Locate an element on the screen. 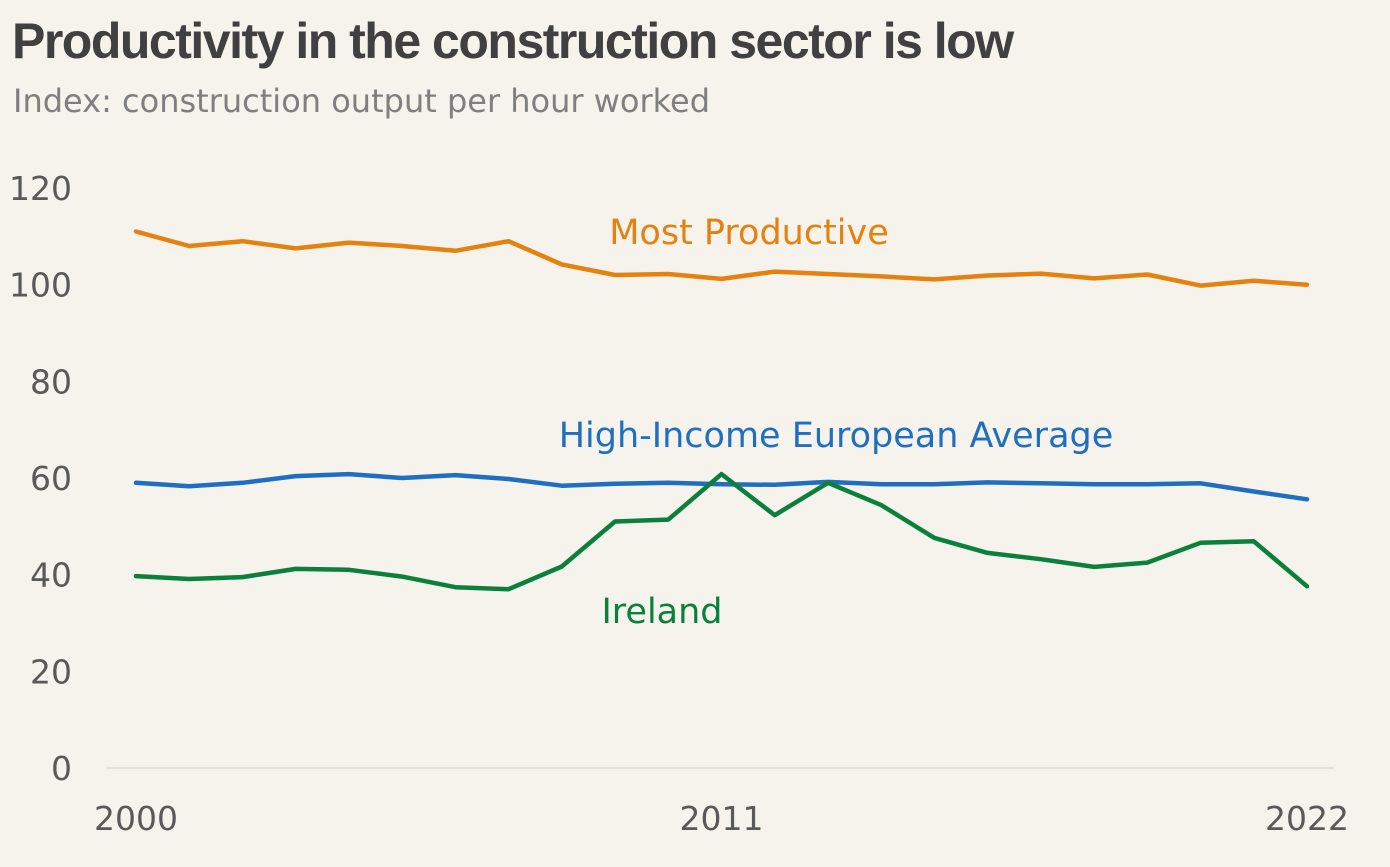 The image size is (1390, 867). x-tick-label: 2022 is located at coordinates (1307, 818).